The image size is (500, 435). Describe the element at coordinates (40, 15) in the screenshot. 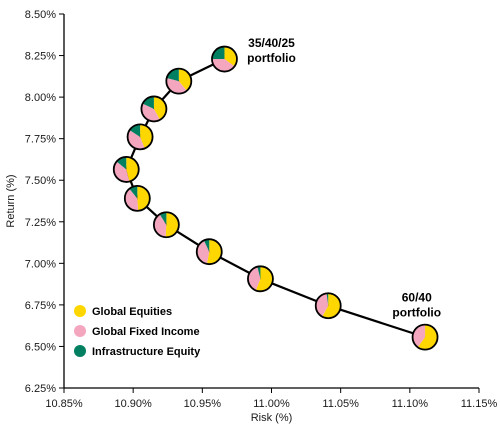

I see `y-tick-label: 8.50%` at that location.